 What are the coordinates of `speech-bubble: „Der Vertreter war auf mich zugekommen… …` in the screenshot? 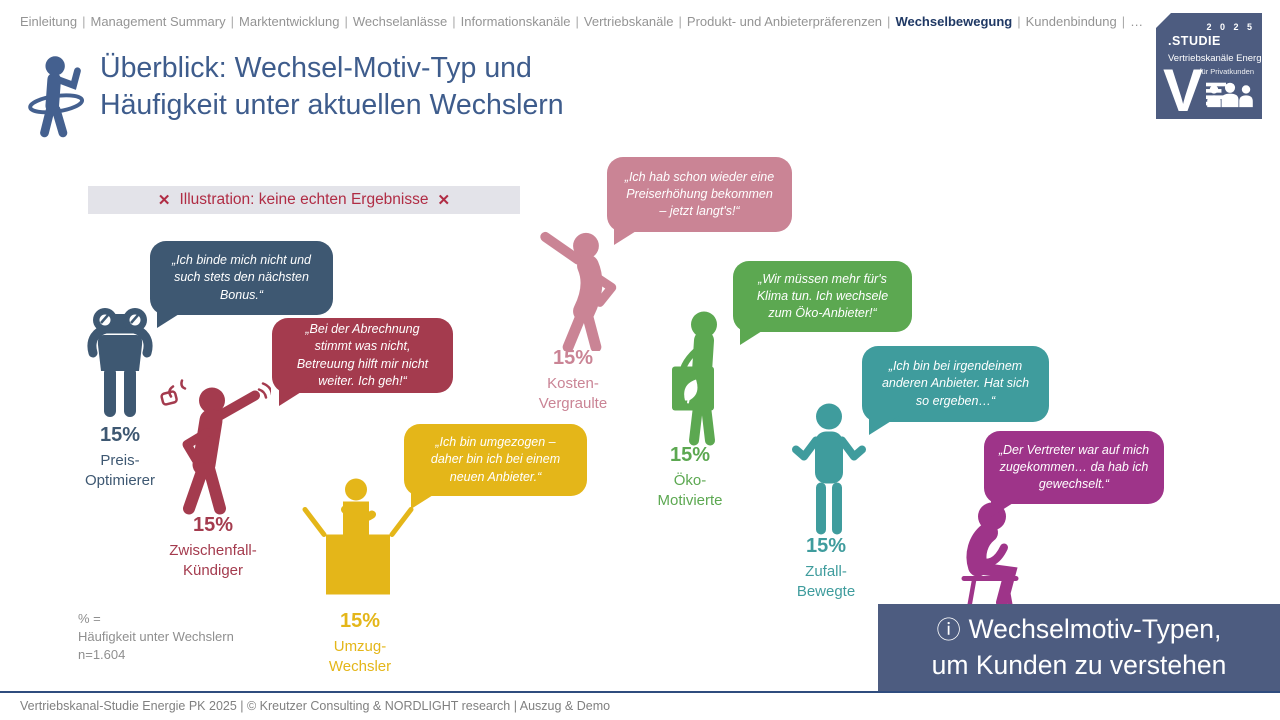 It's located at (1074, 474).